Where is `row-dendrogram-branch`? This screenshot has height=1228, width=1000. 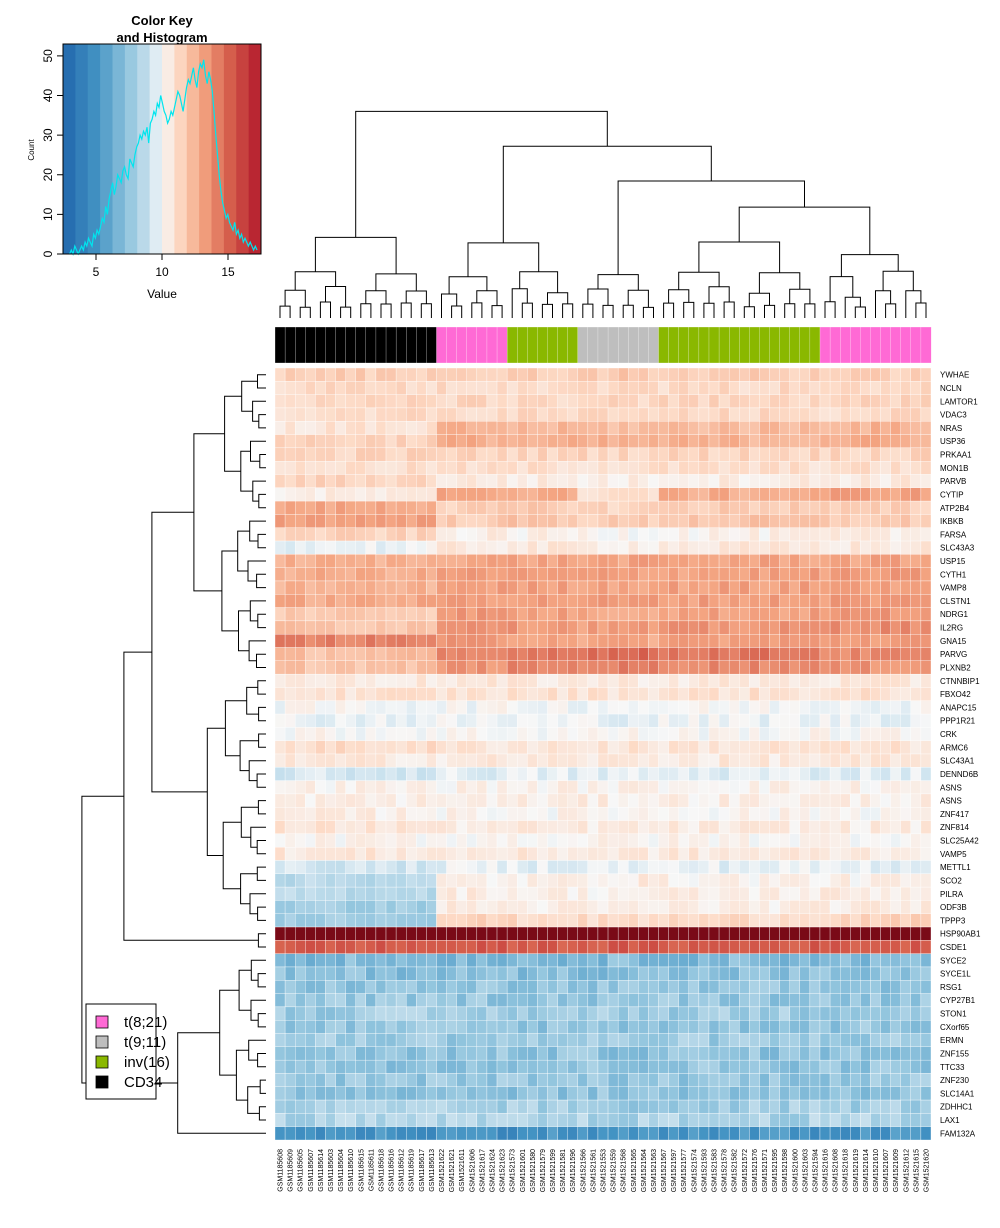
row-dendrogram-branch is located at coordinates (230, 591).